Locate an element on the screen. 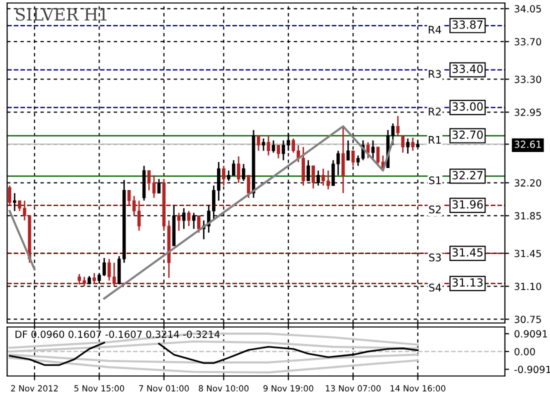 Image resolution: width=550 pixels, height=400 pixels. y-tick-label: 33.70 is located at coordinates (528, 42).